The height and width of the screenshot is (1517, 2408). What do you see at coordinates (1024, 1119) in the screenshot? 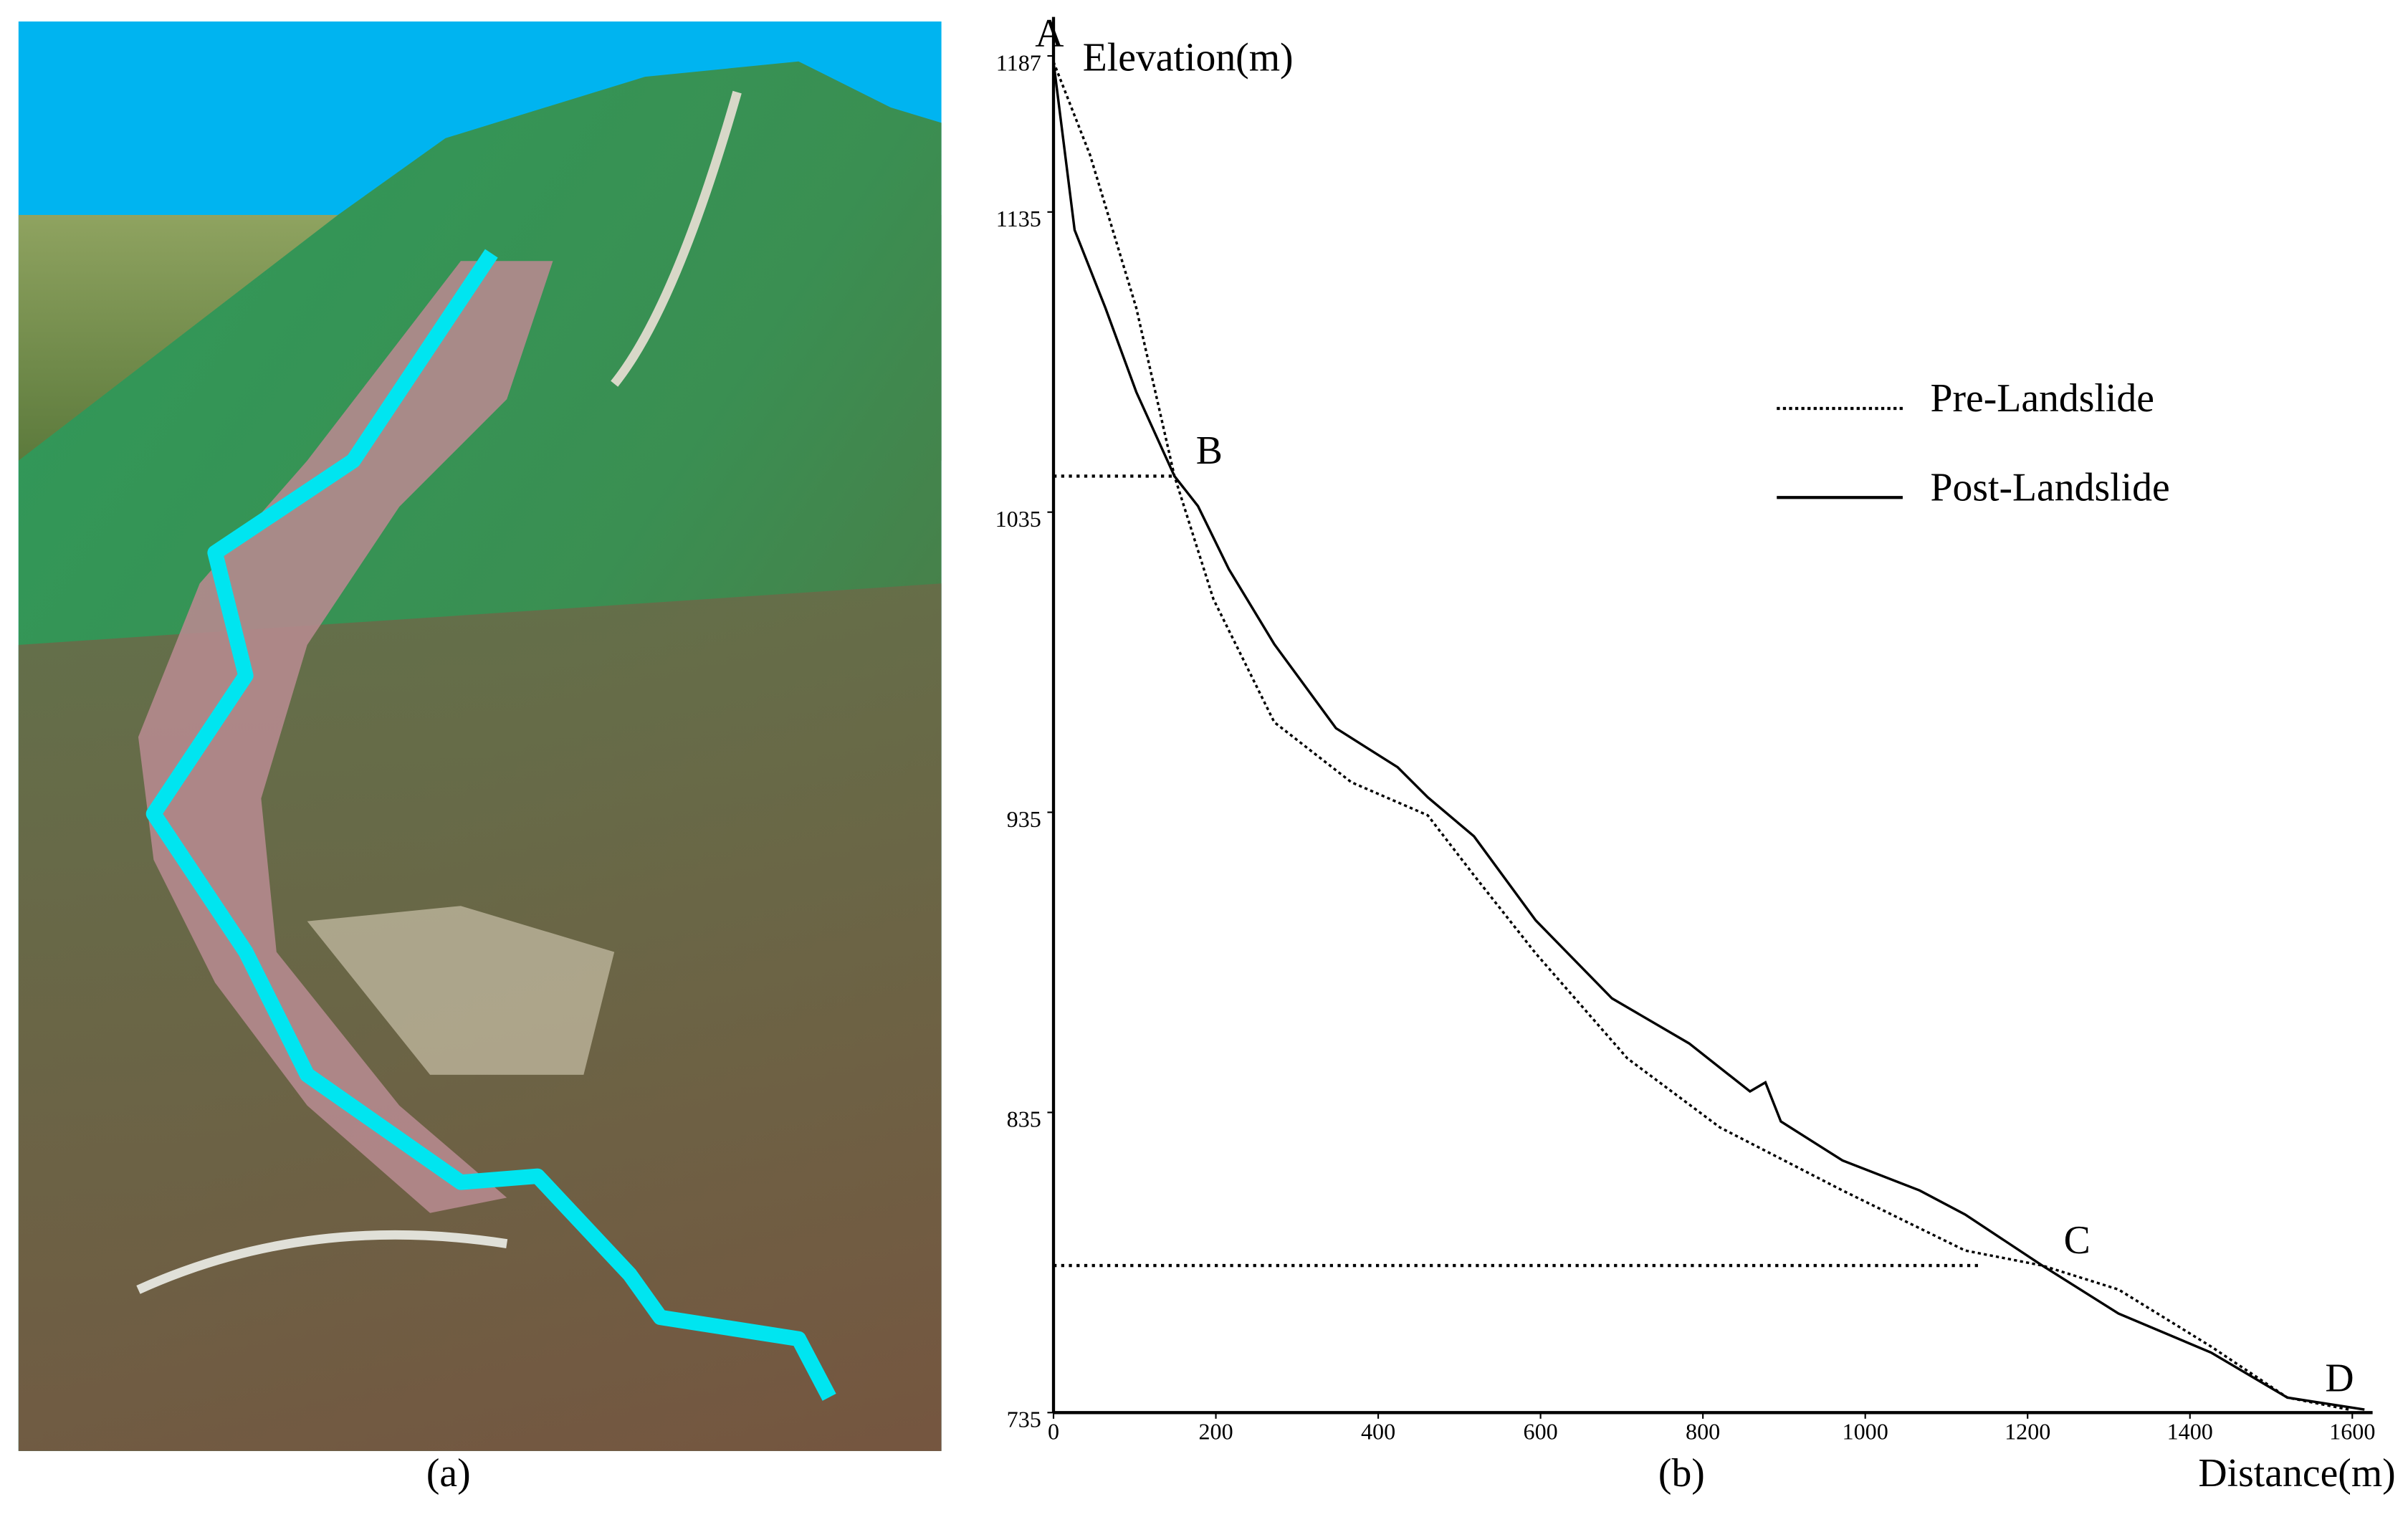
I see `y-tick-label: 835` at bounding box center [1024, 1119].